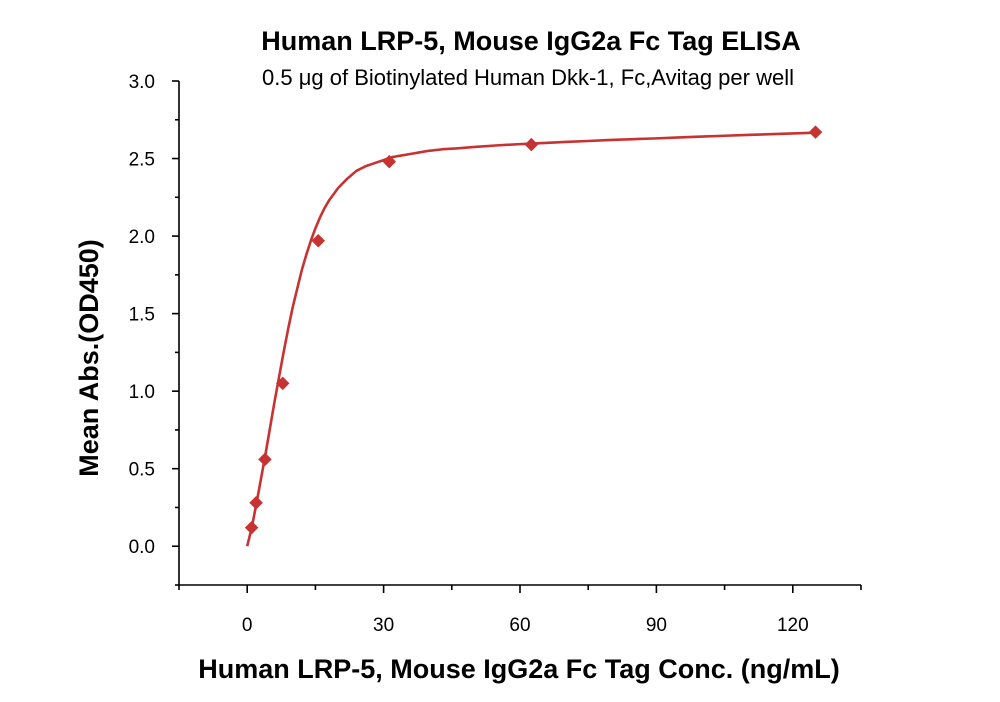 Image resolution: width=1000 pixels, height=702 pixels. Describe the element at coordinates (793, 625) in the screenshot. I see `x-tick-label: 120` at that location.